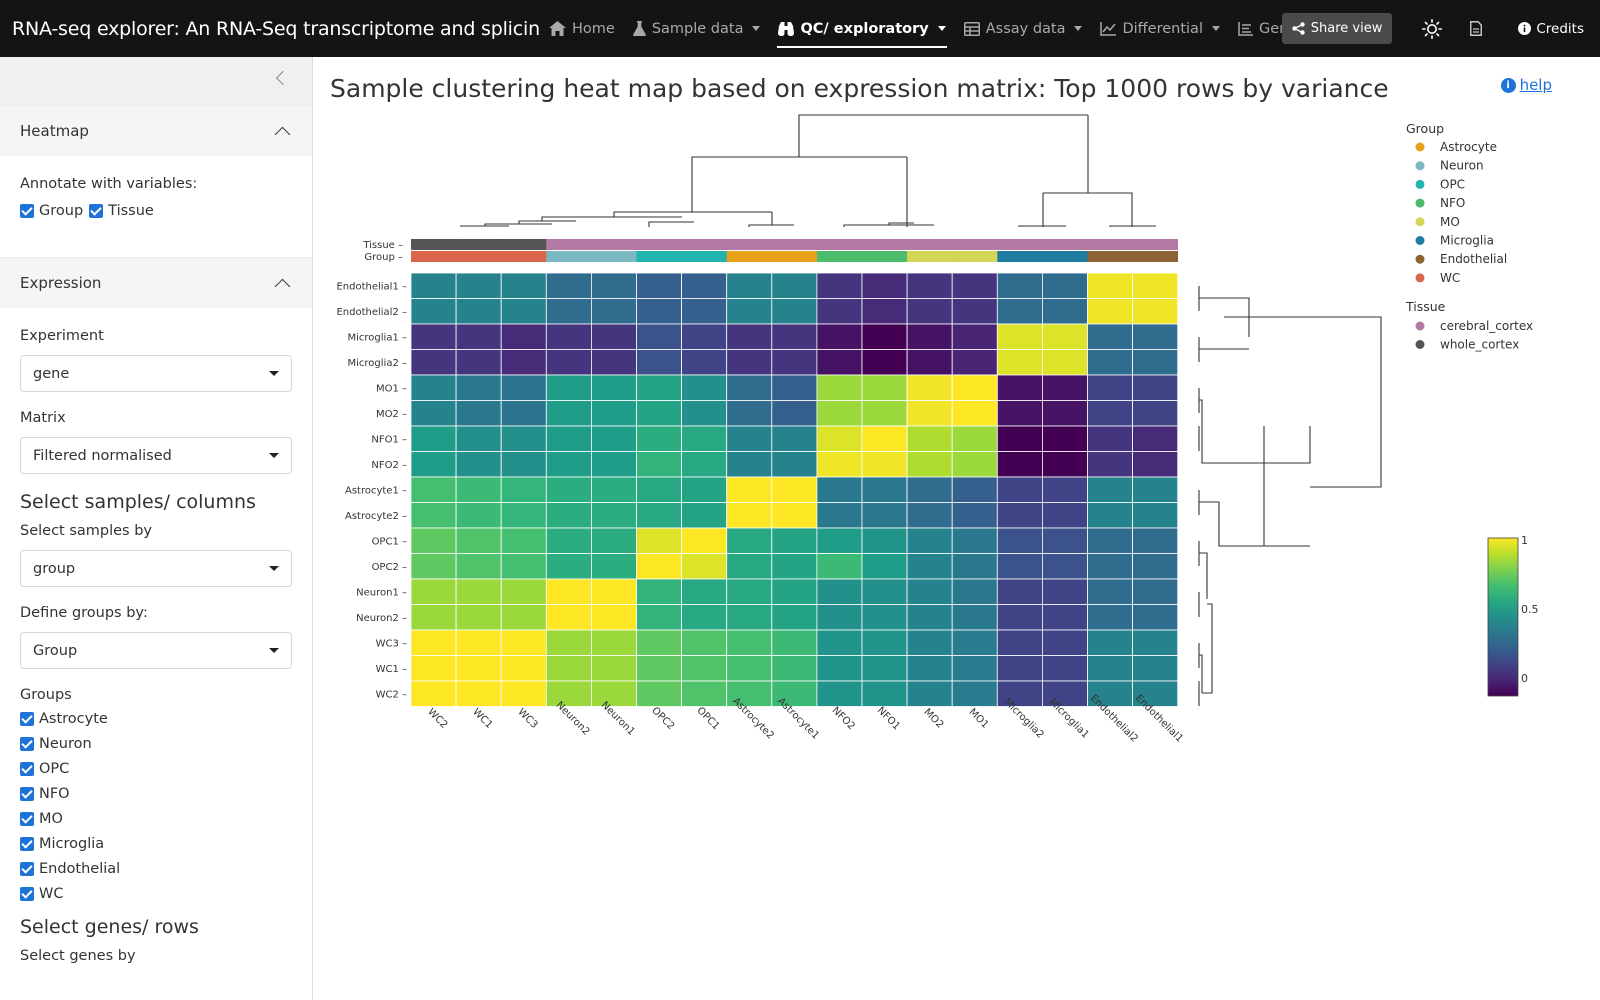 This screenshot has width=1600, height=1000. Describe the element at coordinates (1467, 241) in the screenshot. I see `legend-group-item: Microglia` at that location.